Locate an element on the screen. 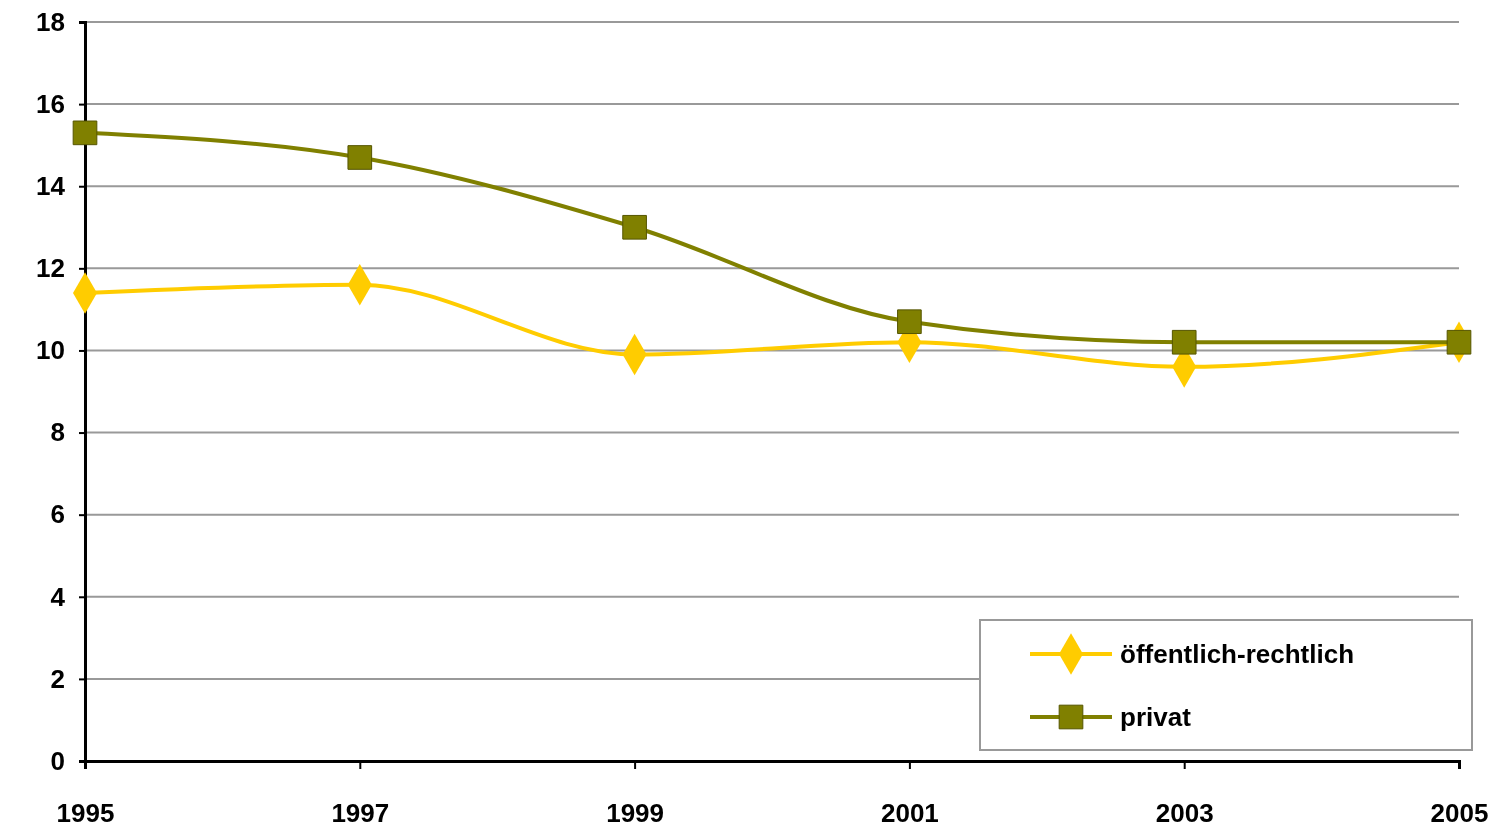 The width and height of the screenshot is (1510, 834). x-tick-label: 2003 is located at coordinates (1184, 813).